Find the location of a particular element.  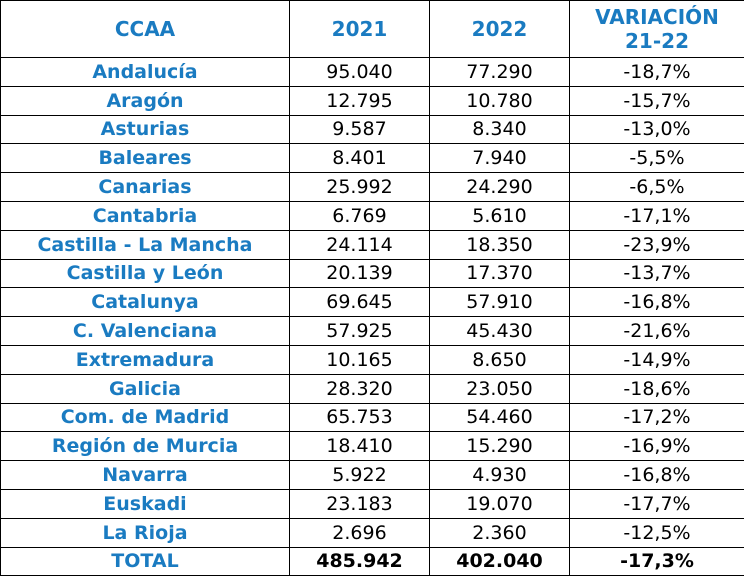

value-2022-cell: 18.350 is located at coordinates (499, 244).